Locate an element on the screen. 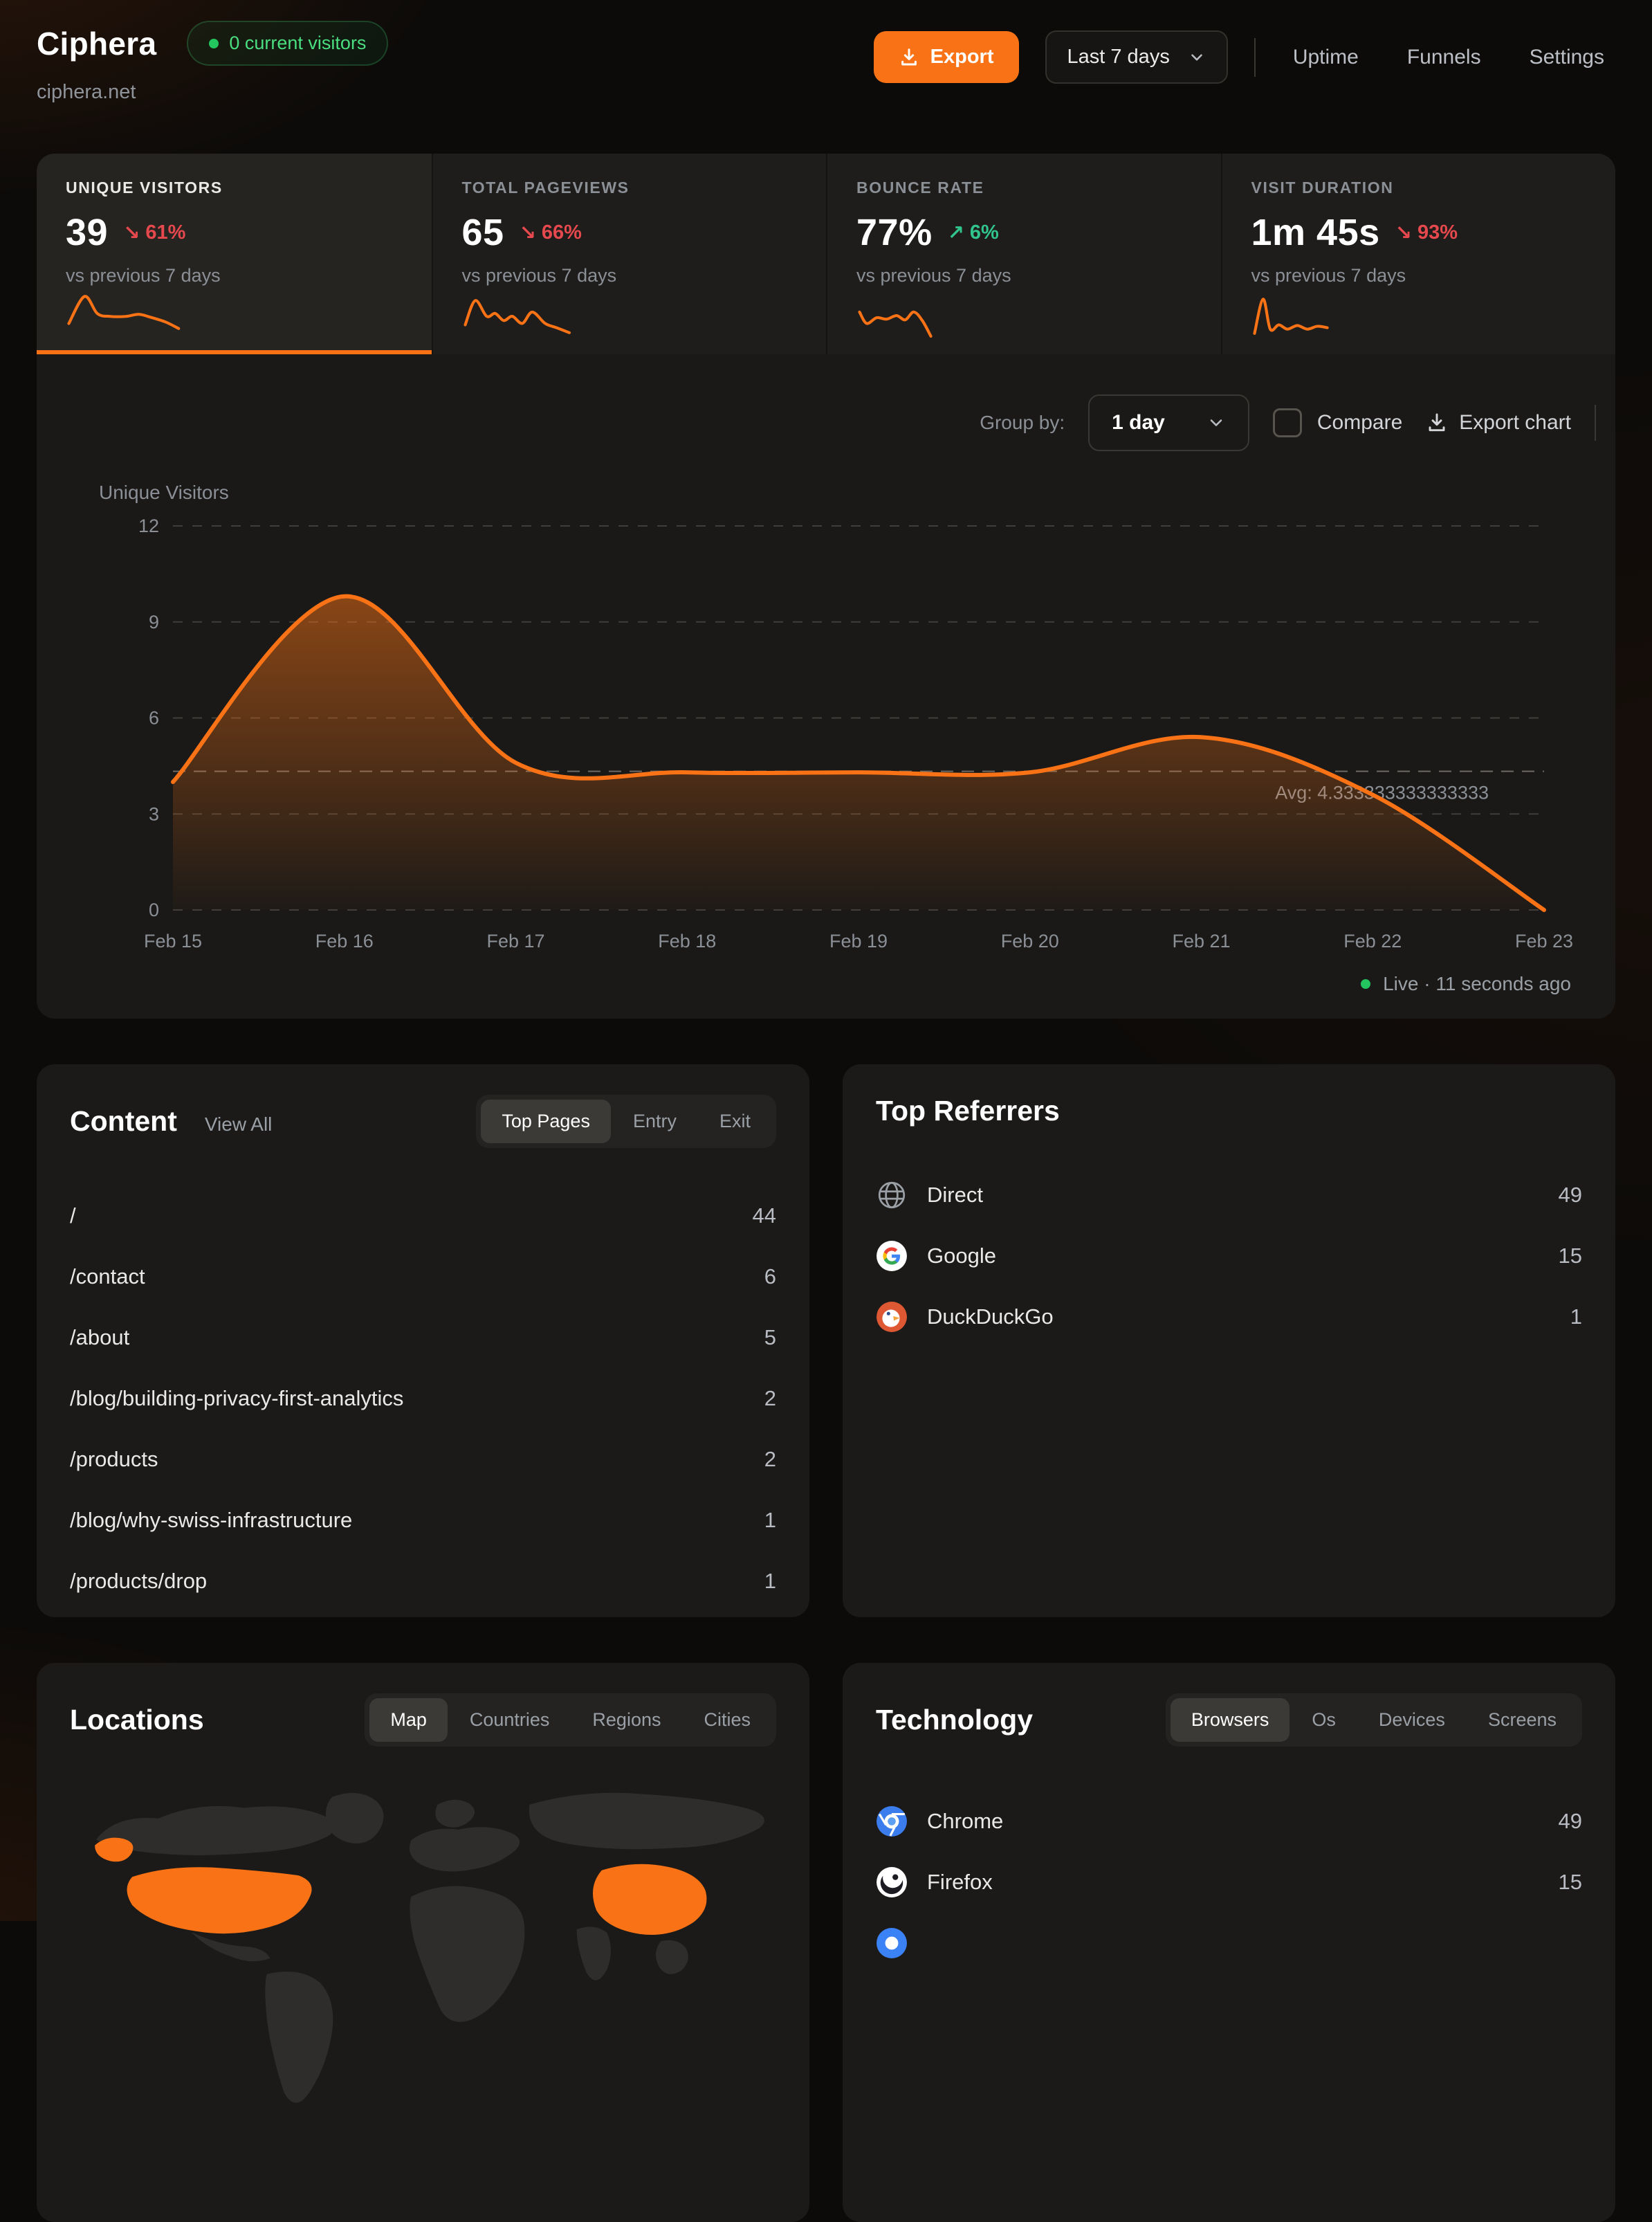 Image resolution: width=1652 pixels, height=2222 pixels. country-europe is located at coordinates (464, 1849).